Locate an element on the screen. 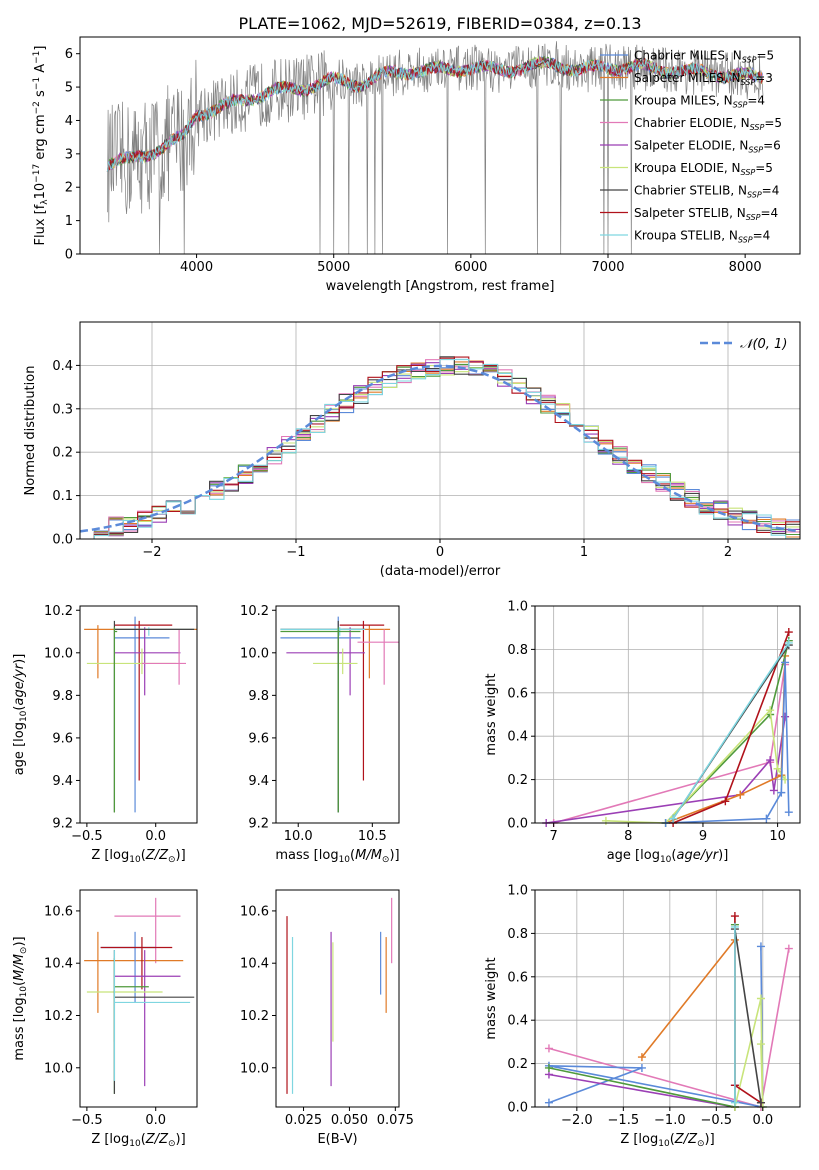 This screenshot has height=1170, width=819. y-axis-label-part: ( is located at coordinates (19, 708).